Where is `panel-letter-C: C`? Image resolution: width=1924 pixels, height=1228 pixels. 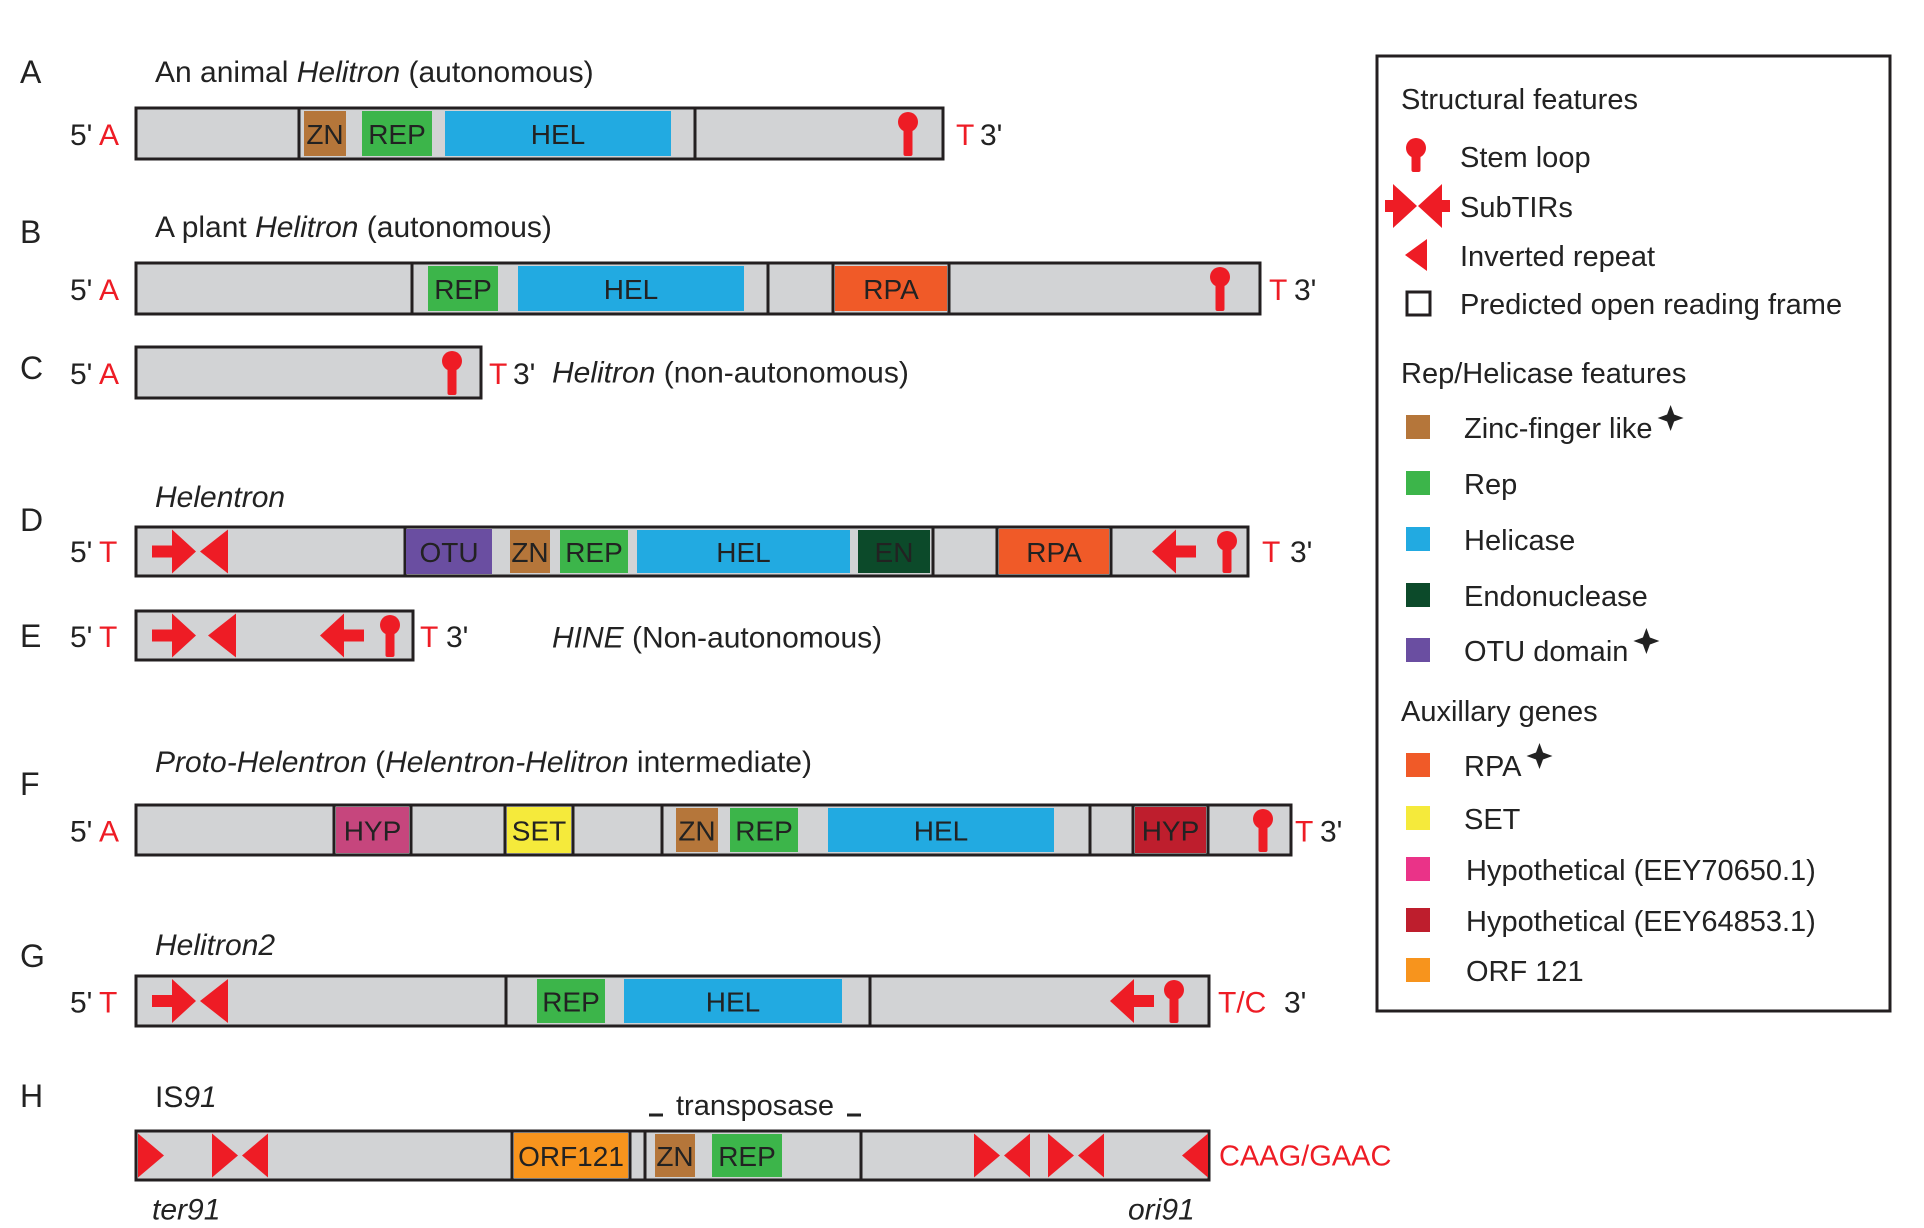
panel-letter-C: C is located at coordinates (31, 368).